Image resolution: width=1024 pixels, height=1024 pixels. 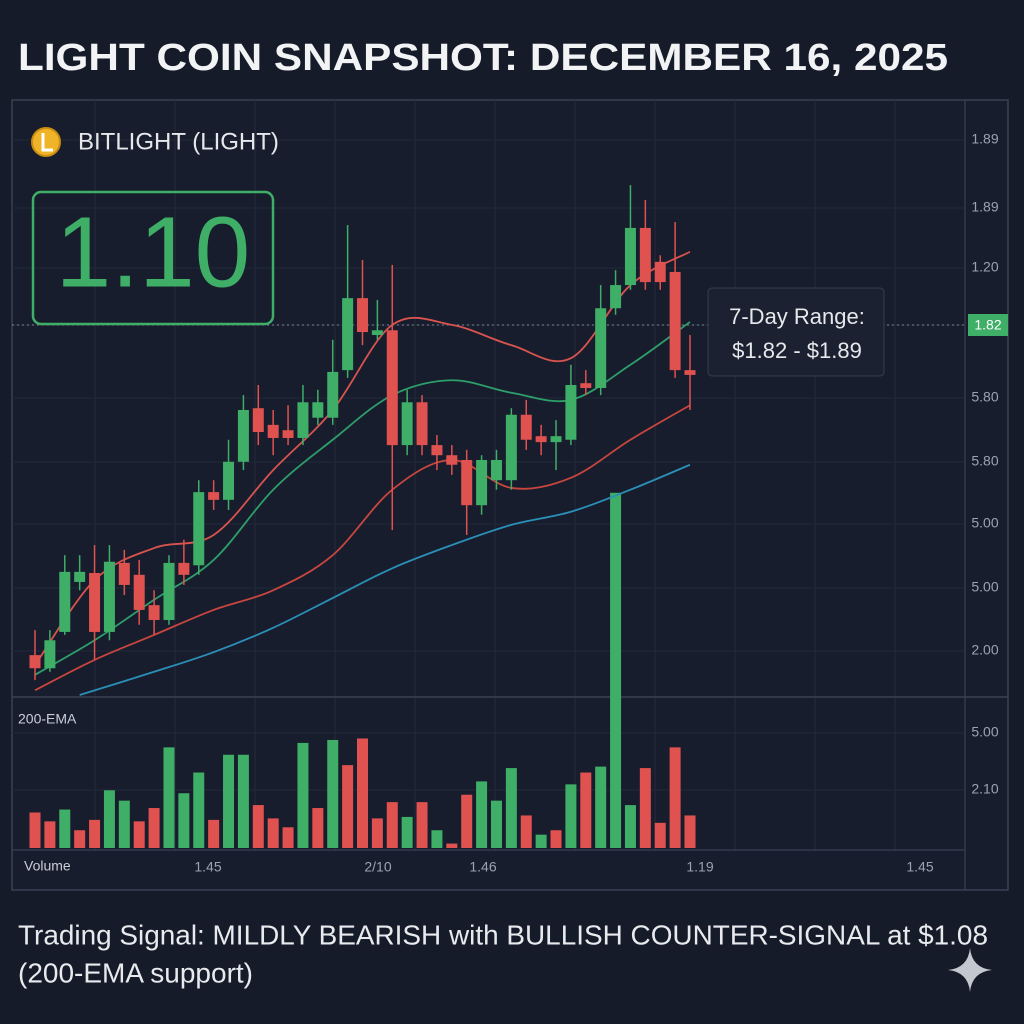 I want to click on coin-icon-glyph, so click(x=47, y=142).